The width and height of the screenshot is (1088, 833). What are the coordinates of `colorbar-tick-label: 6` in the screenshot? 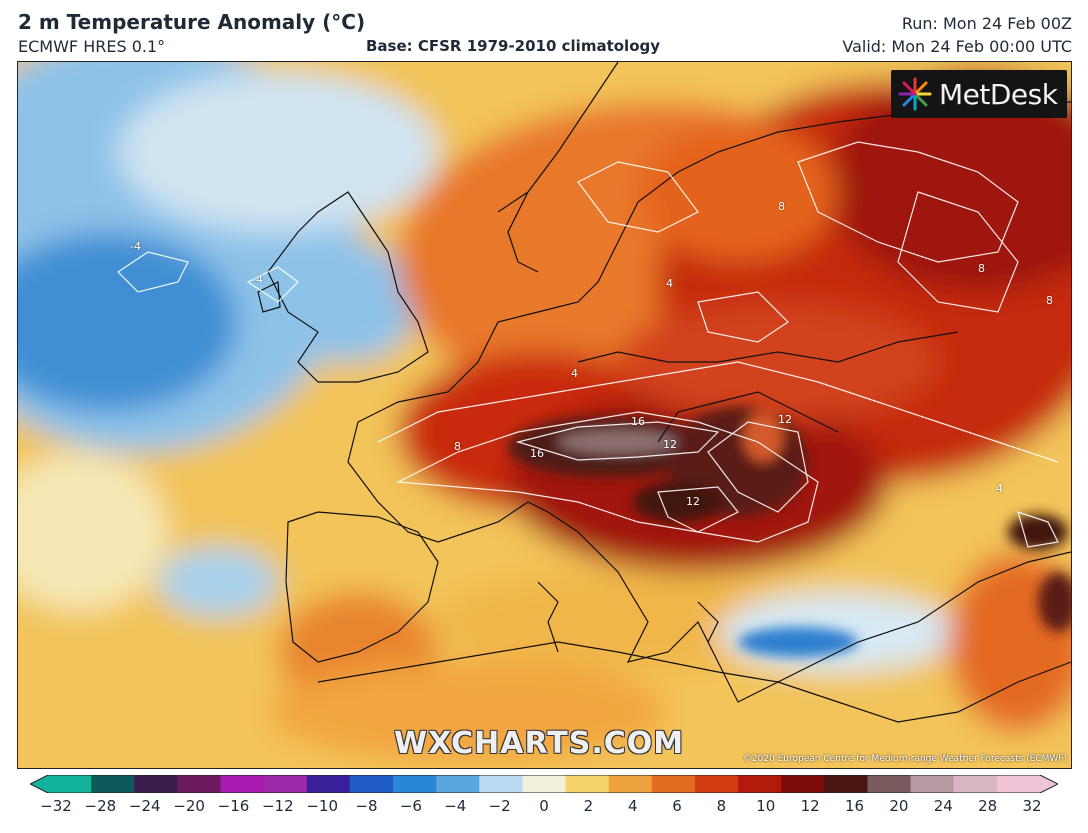 It's located at (677, 806).